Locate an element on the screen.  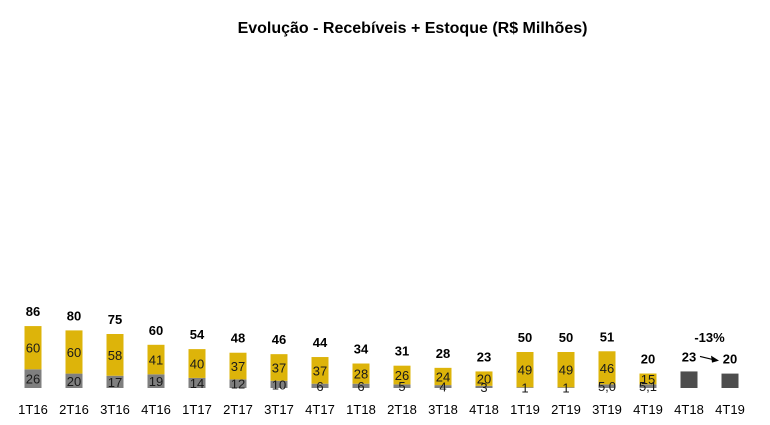
bar-top-label: 26 is located at coordinates (402, 375).